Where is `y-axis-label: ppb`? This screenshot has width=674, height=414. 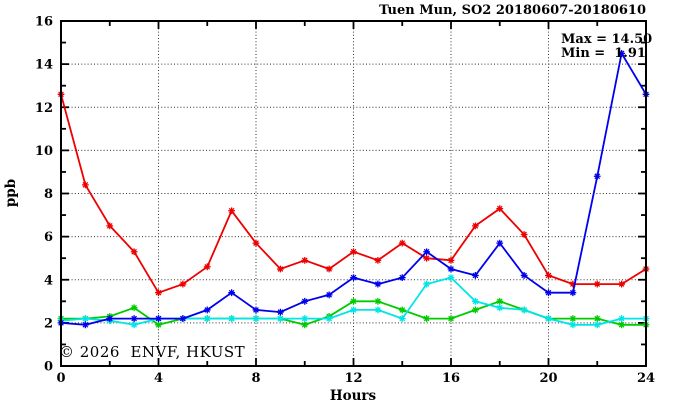
y-axis-label: ppb is located at coordinates (11, 193).